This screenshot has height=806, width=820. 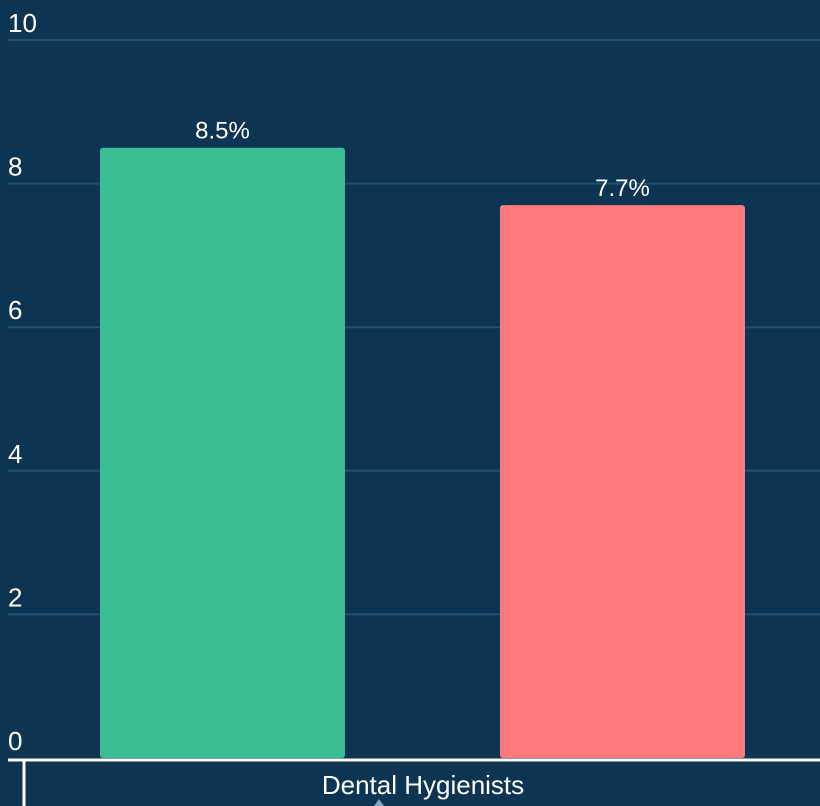 I want to click on data-labels: 8.5% 7.7%, so click(x=422, y=160).